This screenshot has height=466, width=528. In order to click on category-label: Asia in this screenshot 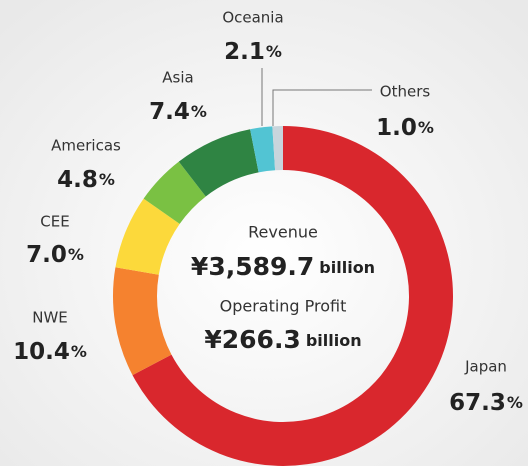, I will do `click(177, 78)`.